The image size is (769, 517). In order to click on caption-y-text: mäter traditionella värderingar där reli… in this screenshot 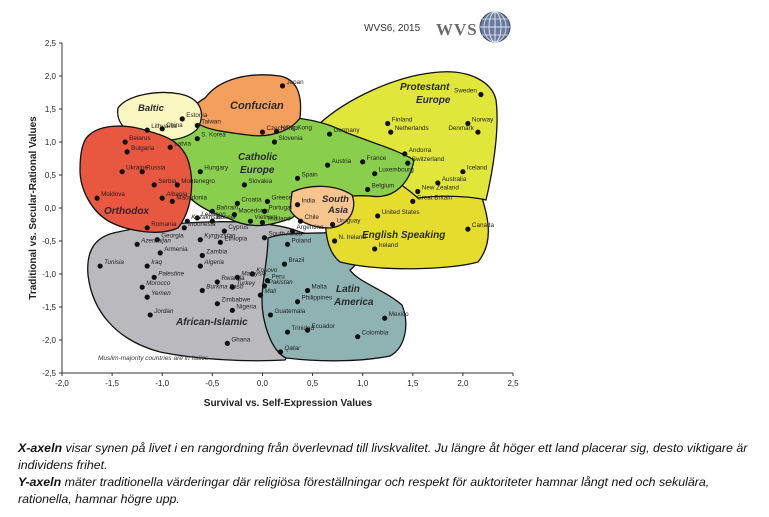, I will do `click(364, 490)`.